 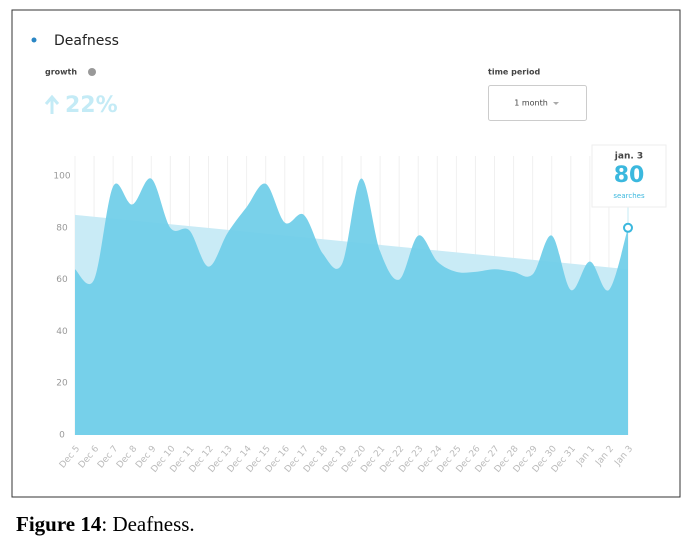 What do you see at coordinates (556, 103) in the screenshot?
I see `dropdown-caret` at bounding box center [556, 103].